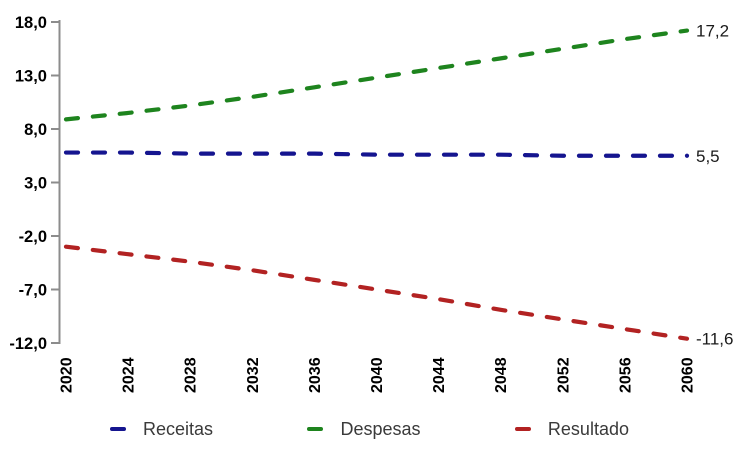  I want to click on x-tick-label: 2020, so click(67, 375).